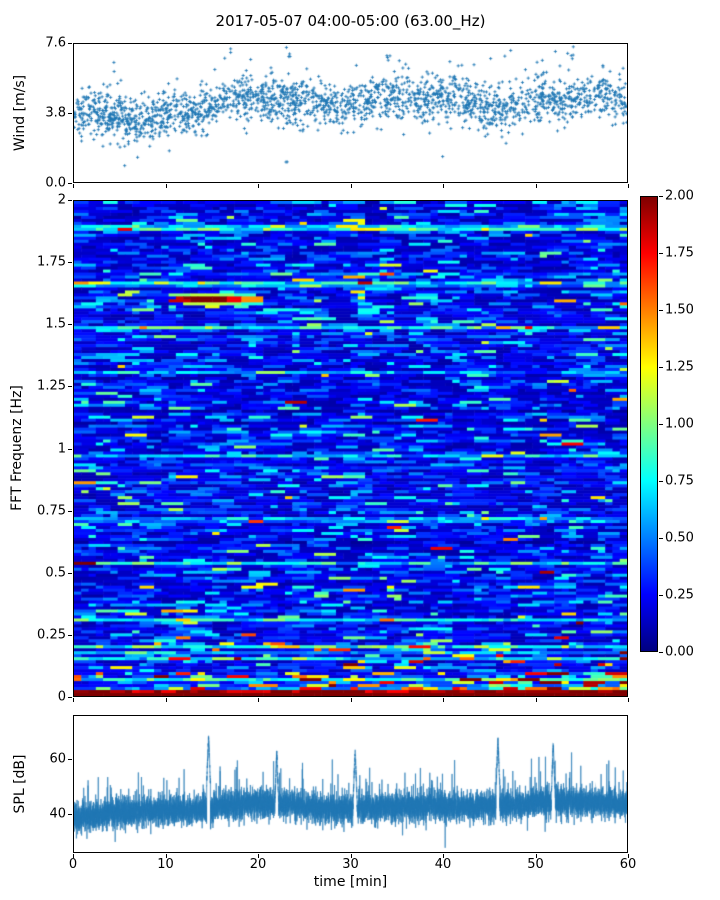  I want to click on spl-line-canvas, so click(350, 784).